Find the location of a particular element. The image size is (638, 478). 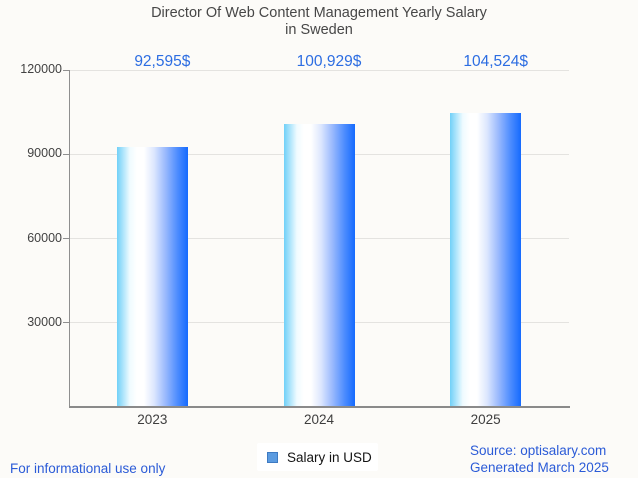

value-label-2025: 104,524$ is located at coordinates (495, 61).